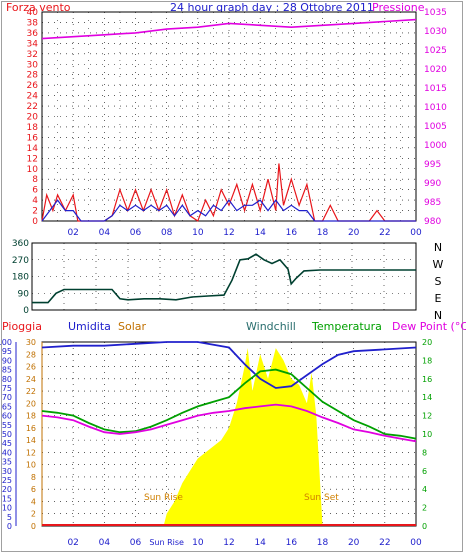 The image size is (466, 555). What do you see at coordinates (292, 543) in the screenshot?
I see `p3-x-tick: 16` at bounding box center [292, 543].